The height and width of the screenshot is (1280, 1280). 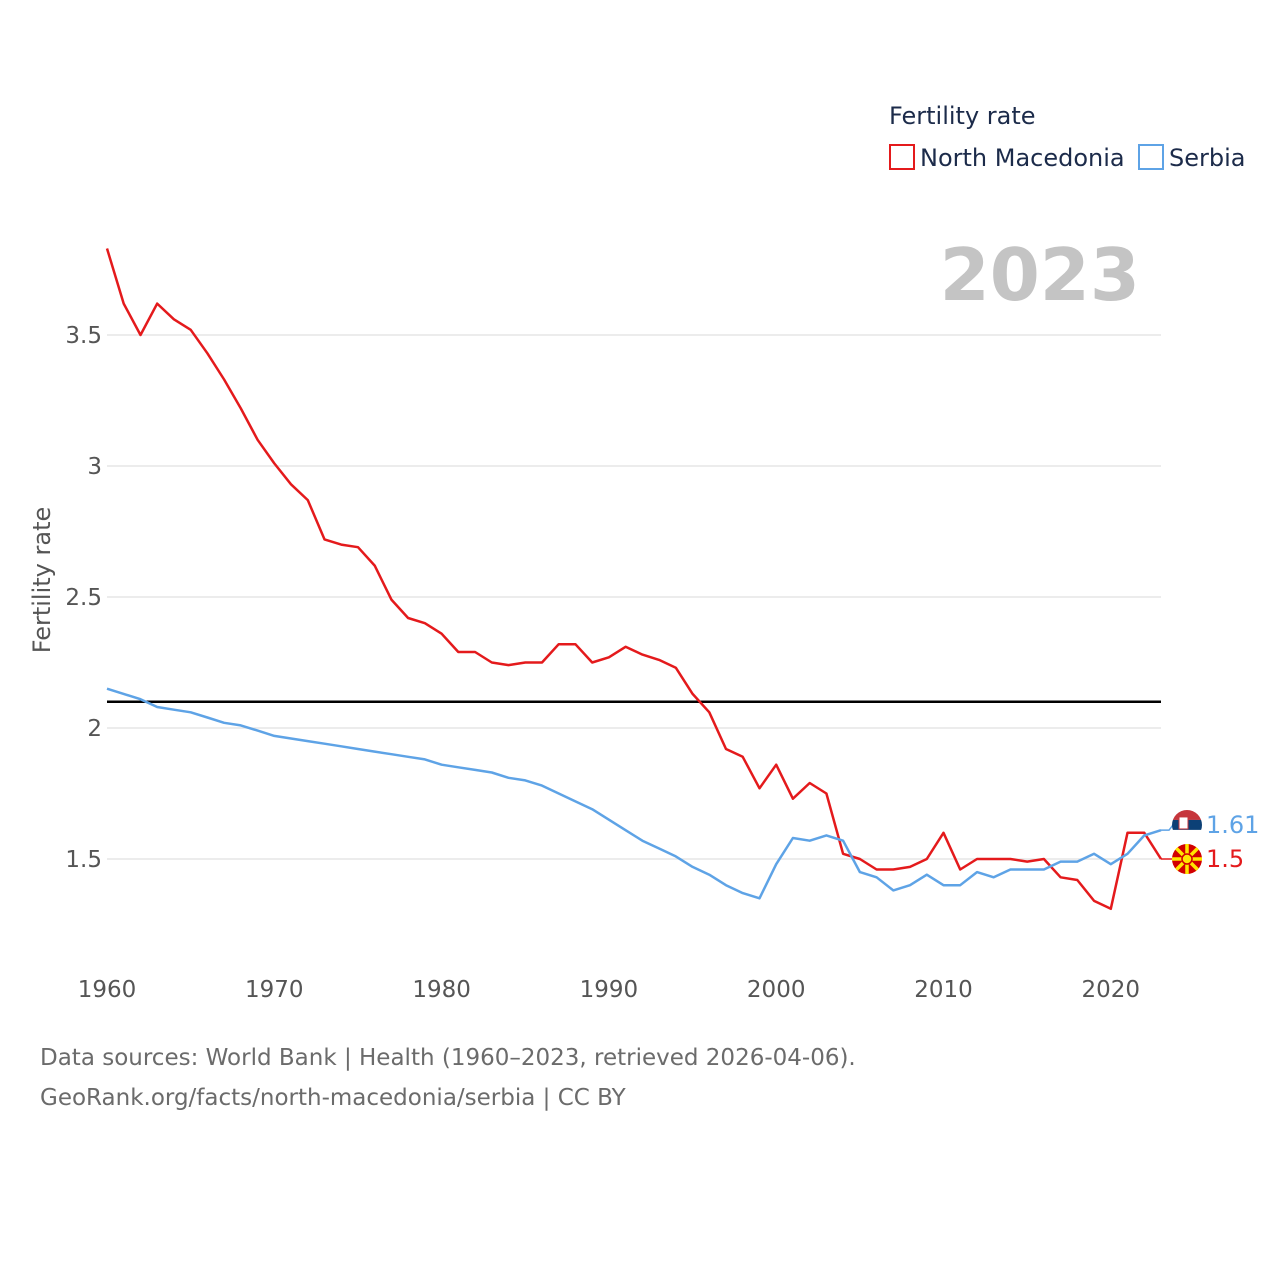 I want to click on end-markers: 1.5 1.61, so click(x=1210, y=841).